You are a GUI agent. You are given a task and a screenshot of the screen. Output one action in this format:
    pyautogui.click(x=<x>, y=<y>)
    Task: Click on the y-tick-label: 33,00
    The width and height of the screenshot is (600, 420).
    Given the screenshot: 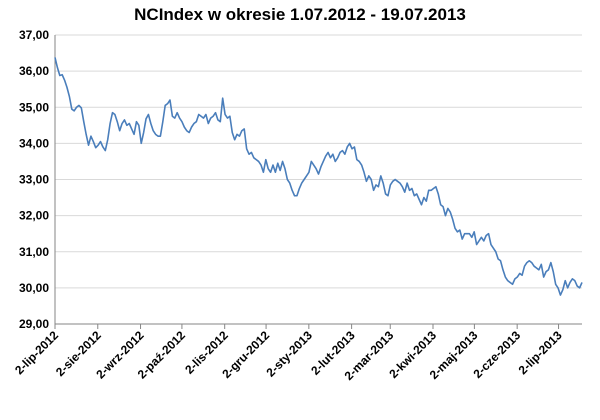 What is the action you would take?
    pyautogui.click(x=34, y=180)
    